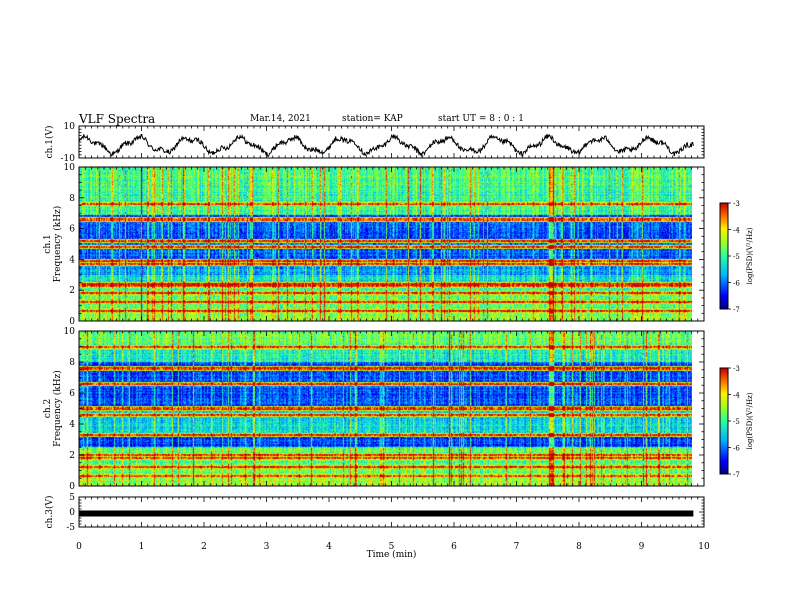  I want to click on y-tick-label: -10, so click(68, 159).